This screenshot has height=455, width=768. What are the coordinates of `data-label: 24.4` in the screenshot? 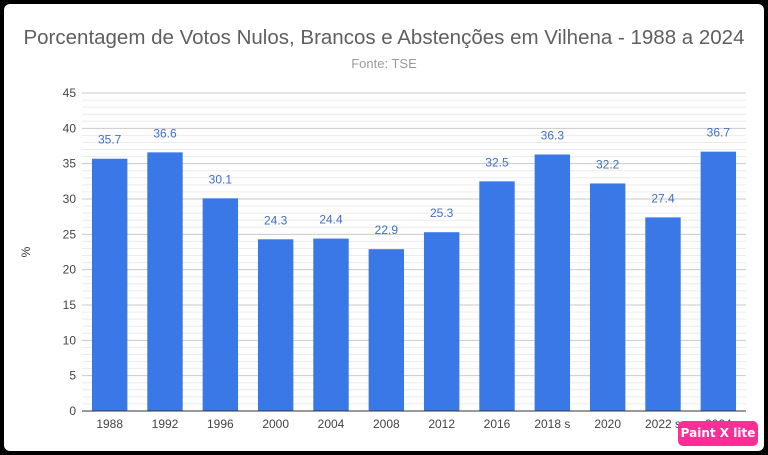 It's located at (331, 220).